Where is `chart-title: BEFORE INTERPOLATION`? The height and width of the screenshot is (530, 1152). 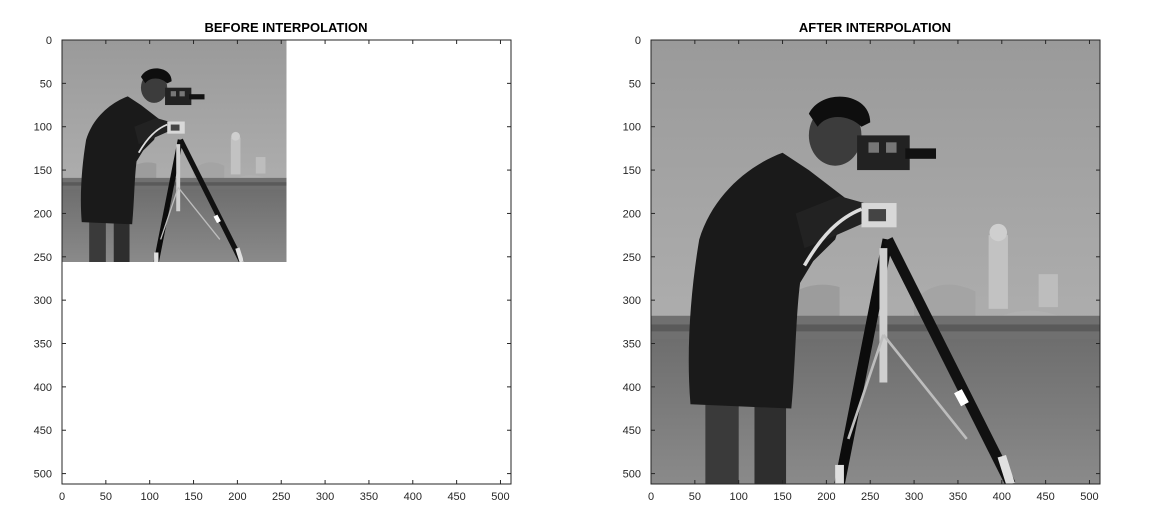 chart-title: BEFORE INTERPOLATION is located at coordinates (286, 27).